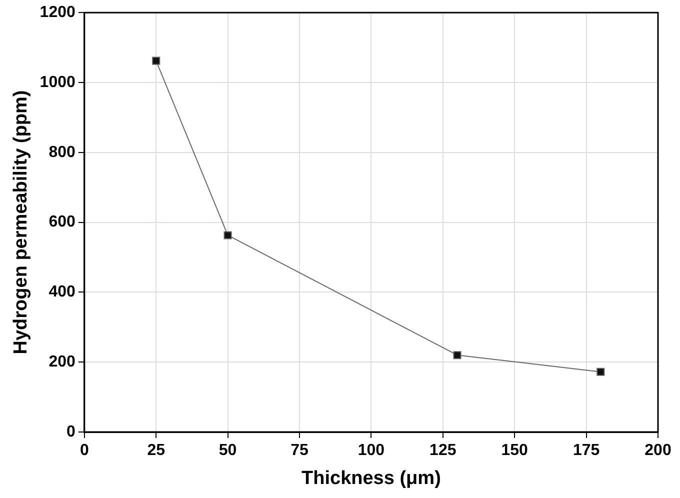 The width and height of the screenshot is (680, 498). Describe the element at coordinates (227, 451) in the screenshot. I see `x-tick-label: 50` at that location.